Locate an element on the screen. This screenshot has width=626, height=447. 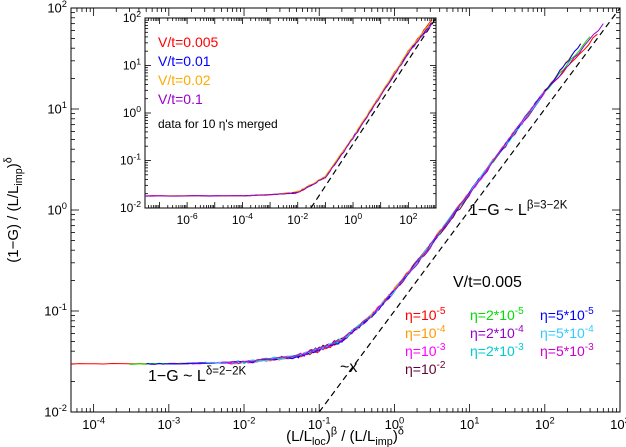
inset-x-tick-label: 10-2​ is located at coordinates (297, 219).